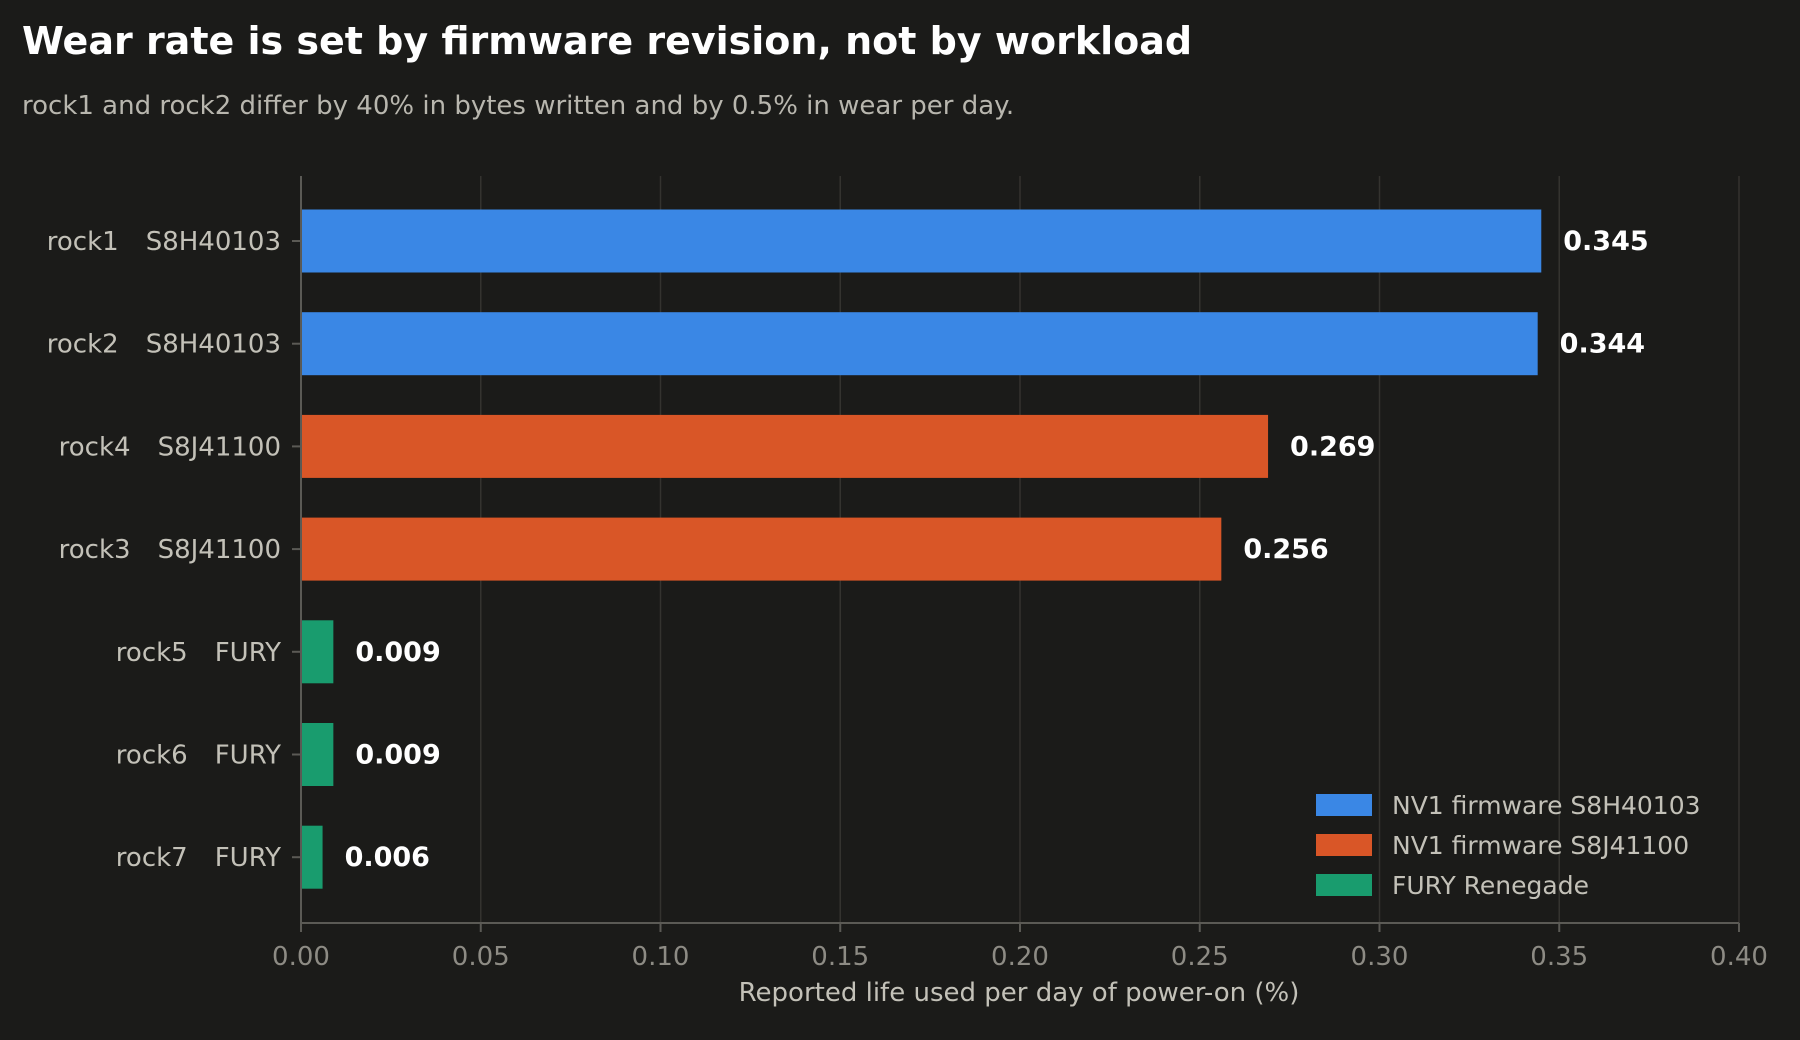  Describe the element at coordinates (785, 446) in the screenshot. I see `bar-rock4` at that location.